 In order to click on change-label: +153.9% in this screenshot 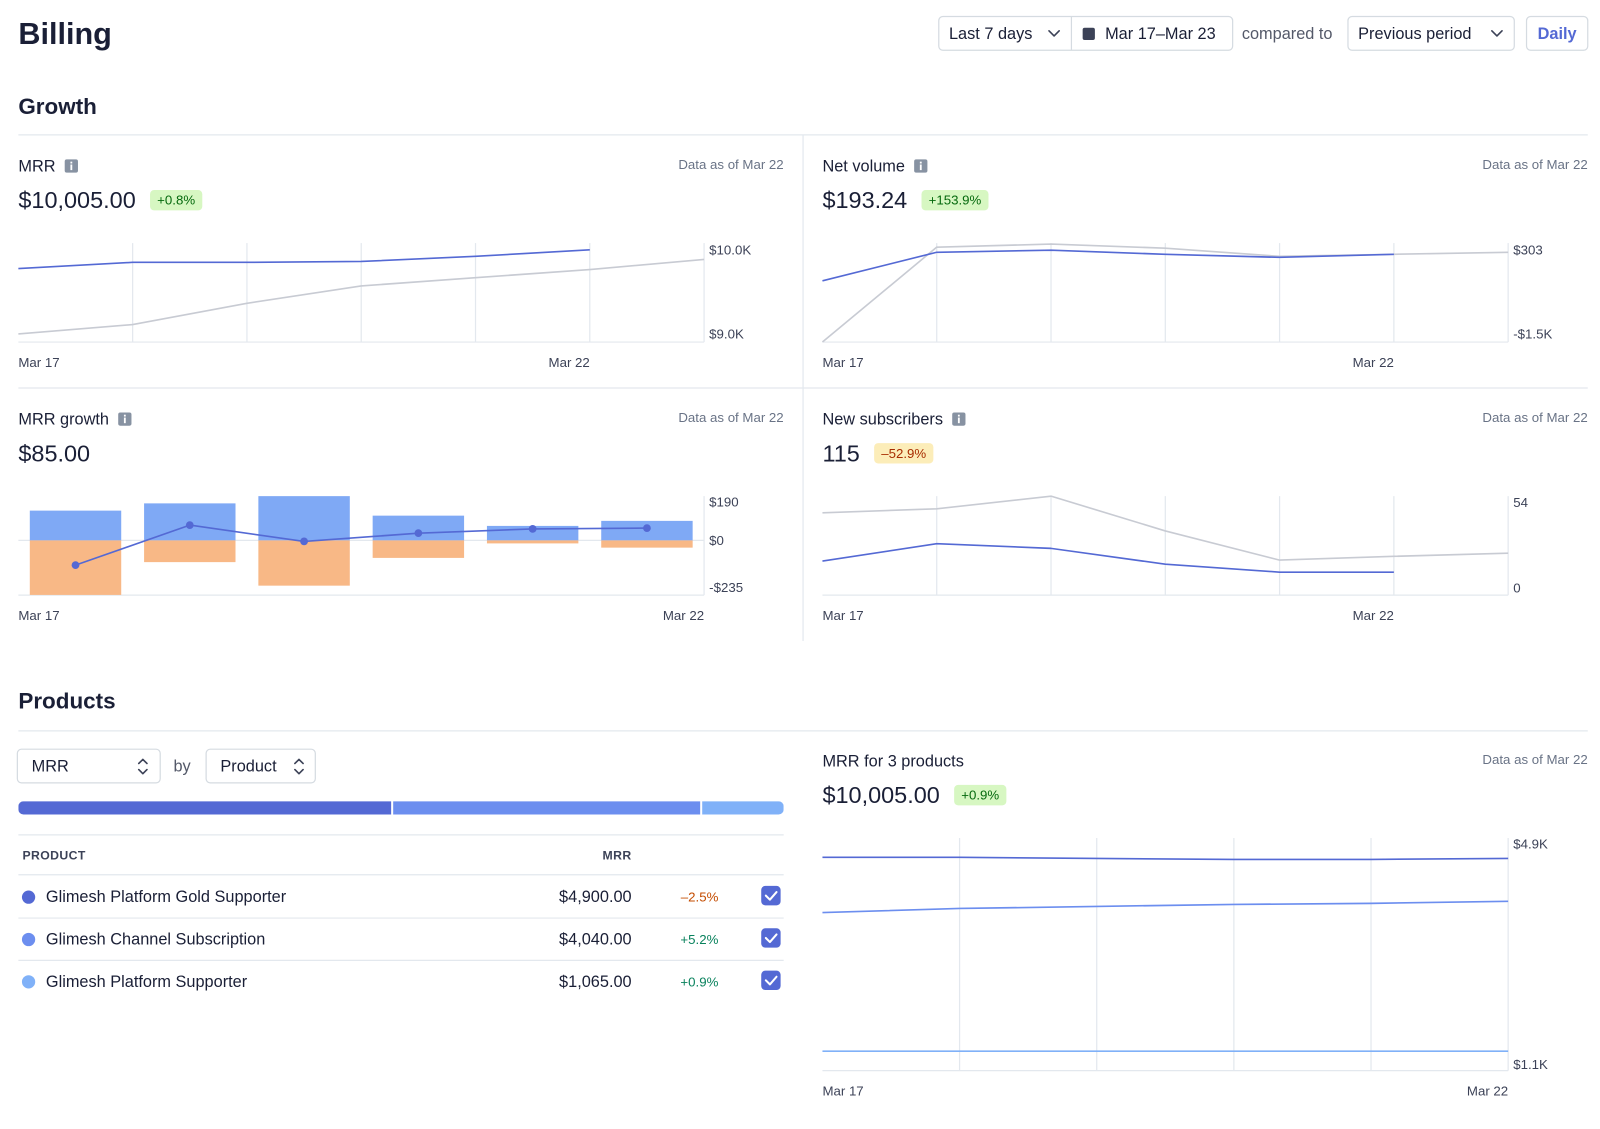, I will do `click(955, 200)`.